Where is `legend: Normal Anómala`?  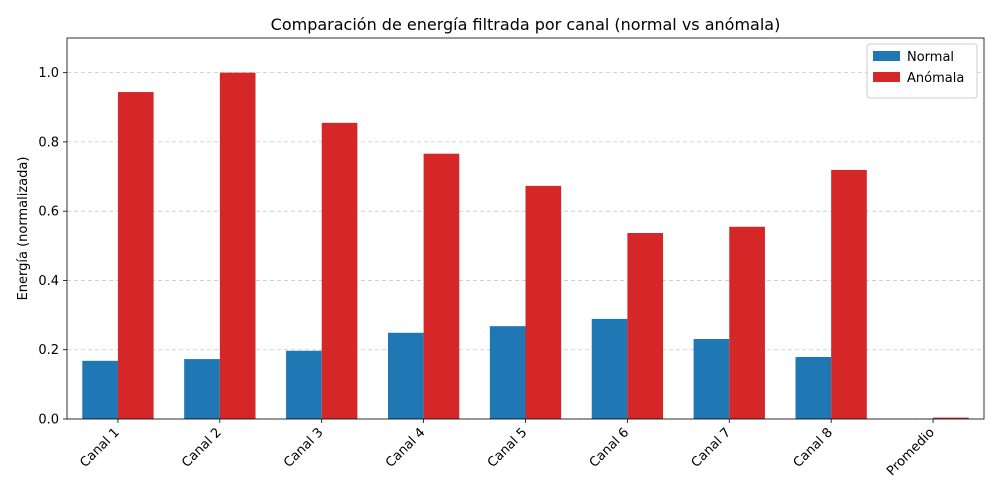 legend: Normal Anómala is located at coordinates (922, 71).